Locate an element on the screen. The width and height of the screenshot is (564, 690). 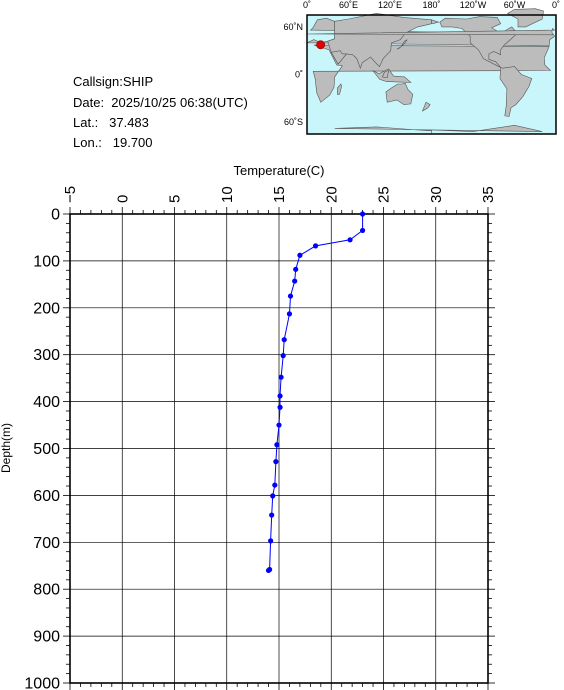
map-japan is located at coordinates (402, 44).